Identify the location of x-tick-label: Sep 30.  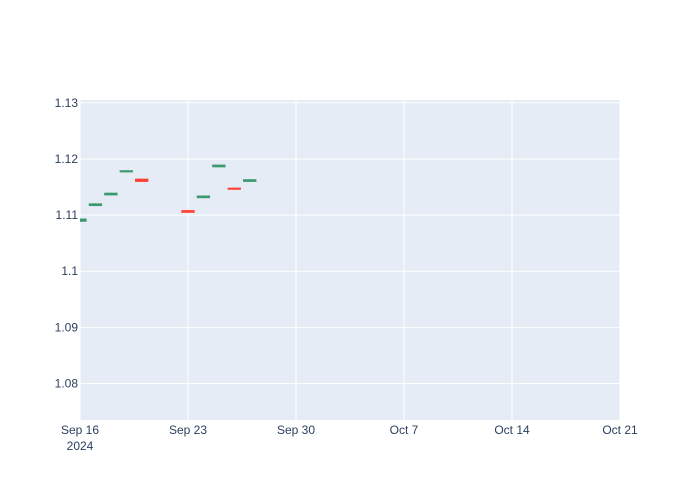
(296, 430).